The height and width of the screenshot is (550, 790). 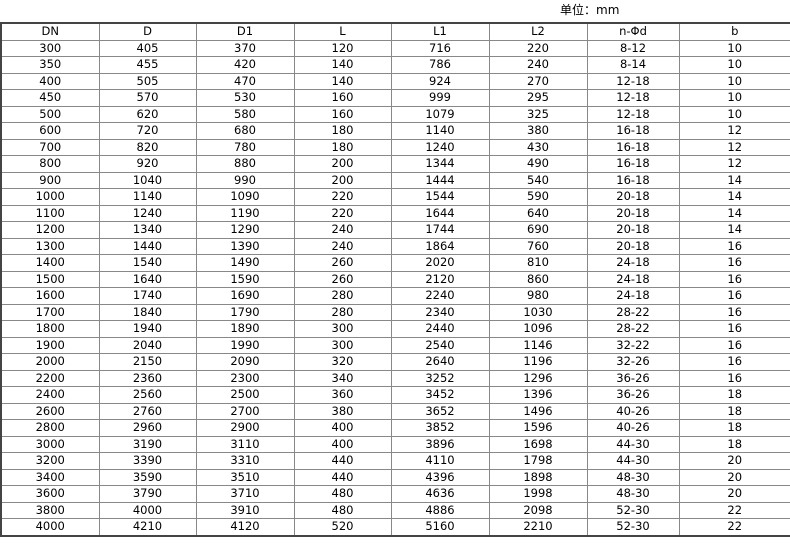 What do you see at coordinates (538, 312) in the screenshot?
I see `table-cell: 1030` at bounding box center [538, 312].